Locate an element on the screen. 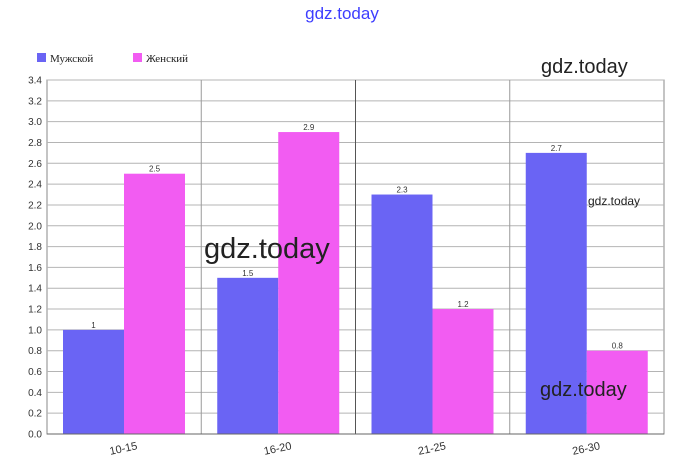  watermark-center: gdz.today is located at coordinates (267, 249).